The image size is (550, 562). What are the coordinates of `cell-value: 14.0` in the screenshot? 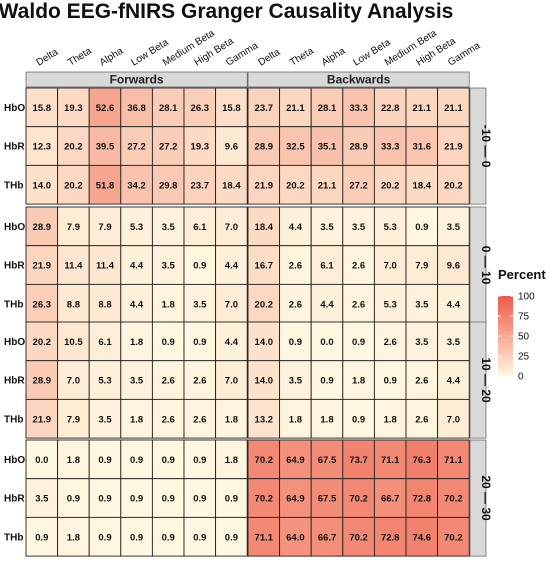 It's located at (42, 185).